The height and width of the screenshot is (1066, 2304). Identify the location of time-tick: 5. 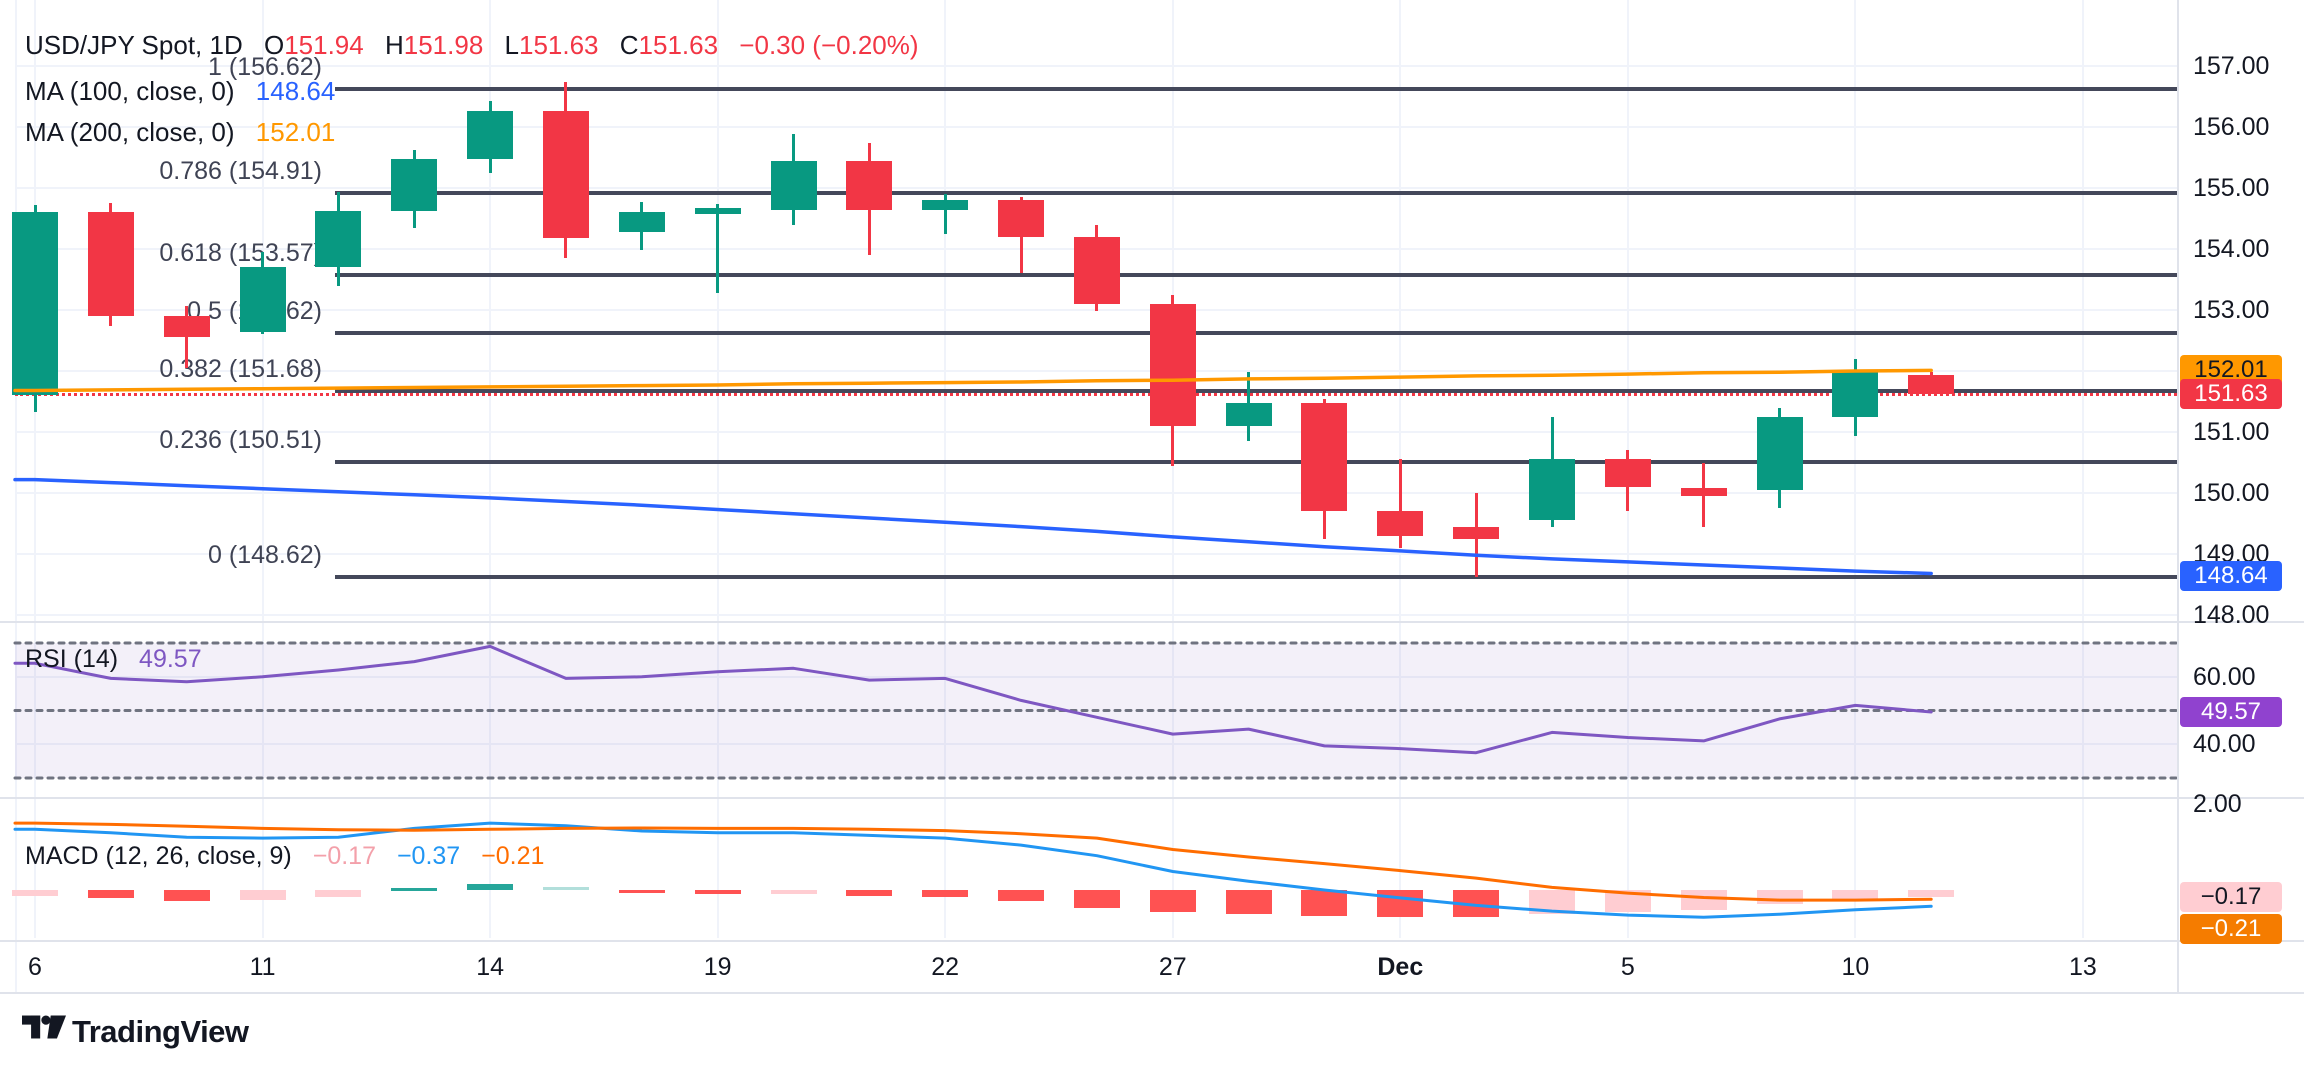
(1627, 967).